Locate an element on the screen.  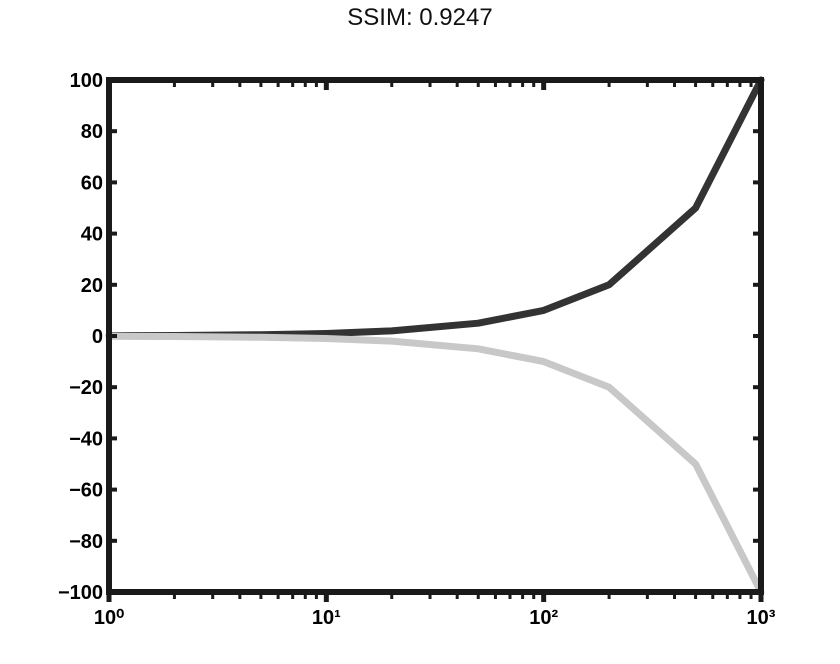
x-tick-label: 10² is located at coordinates (543, 618).